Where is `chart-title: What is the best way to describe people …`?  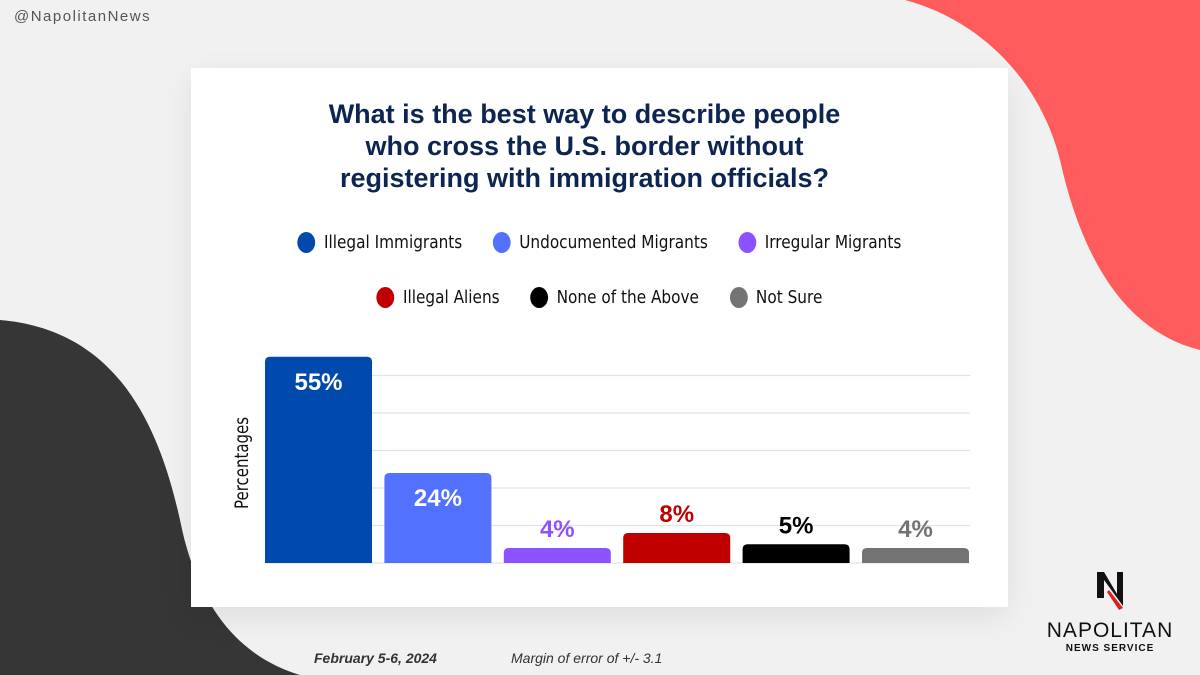 chart-title: What is the best way to describe people … is located at coordinates (599, 146).